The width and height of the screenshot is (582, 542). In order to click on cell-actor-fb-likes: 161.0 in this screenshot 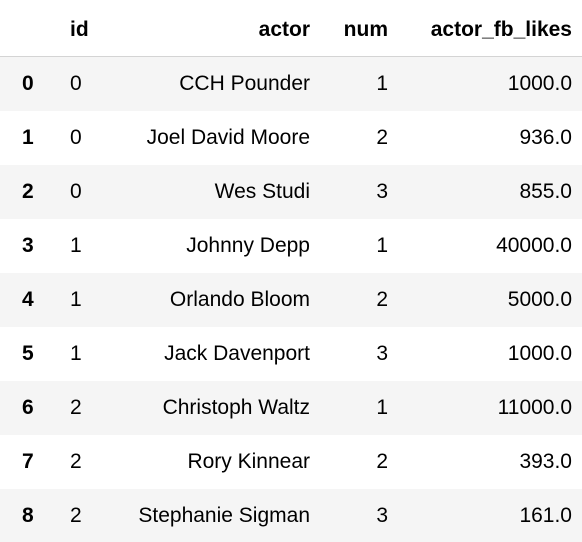, I will do `click(545, 515)`.